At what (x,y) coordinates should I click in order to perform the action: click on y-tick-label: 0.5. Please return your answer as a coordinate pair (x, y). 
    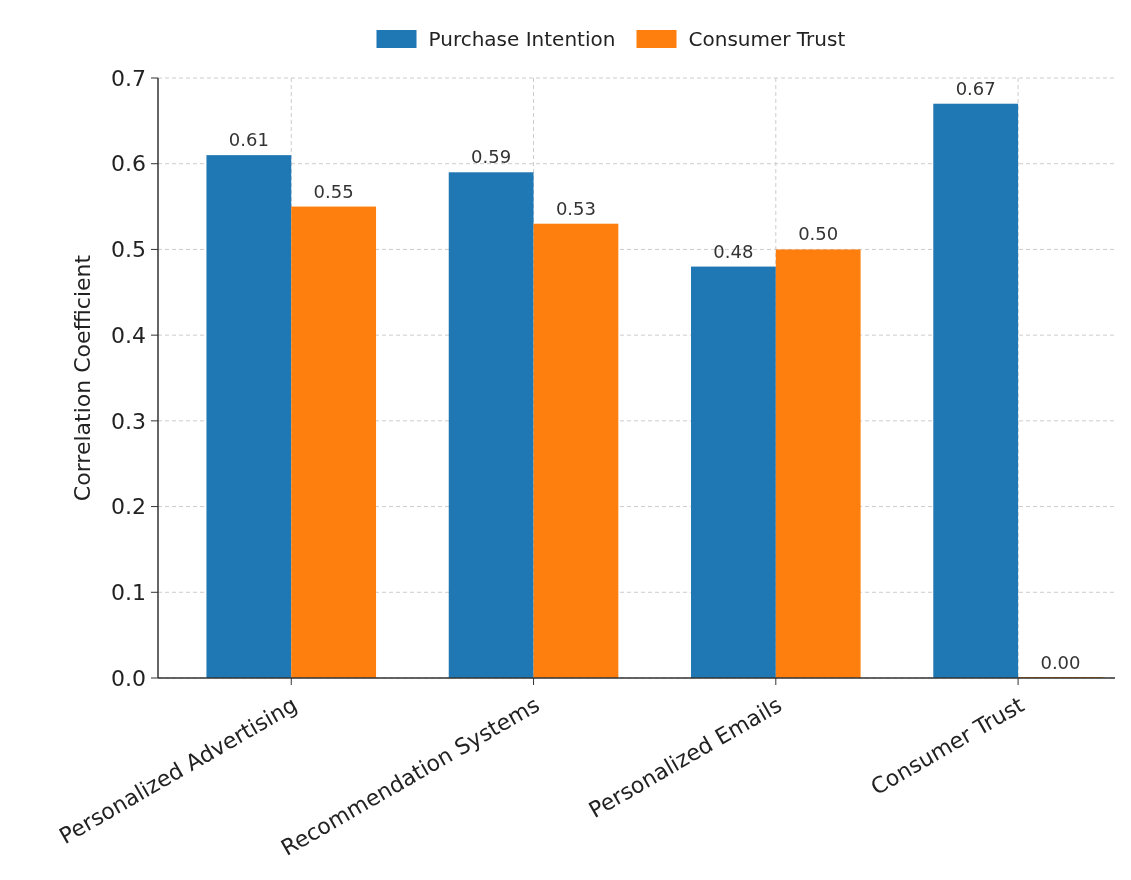
    Looking at the image, I should click on (128, 250).